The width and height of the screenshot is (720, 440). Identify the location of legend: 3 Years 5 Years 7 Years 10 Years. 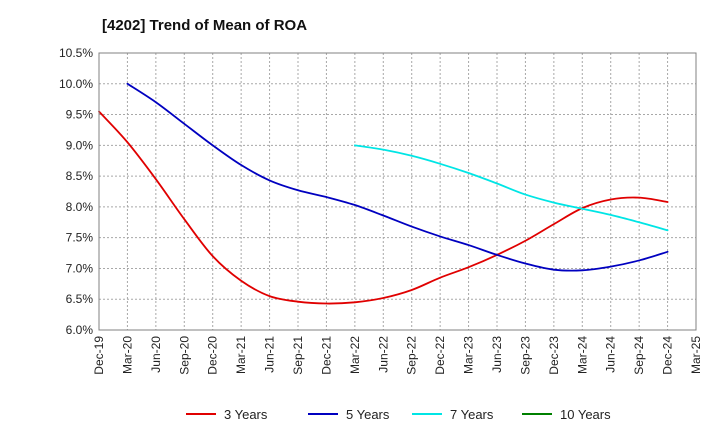
(398, 414).